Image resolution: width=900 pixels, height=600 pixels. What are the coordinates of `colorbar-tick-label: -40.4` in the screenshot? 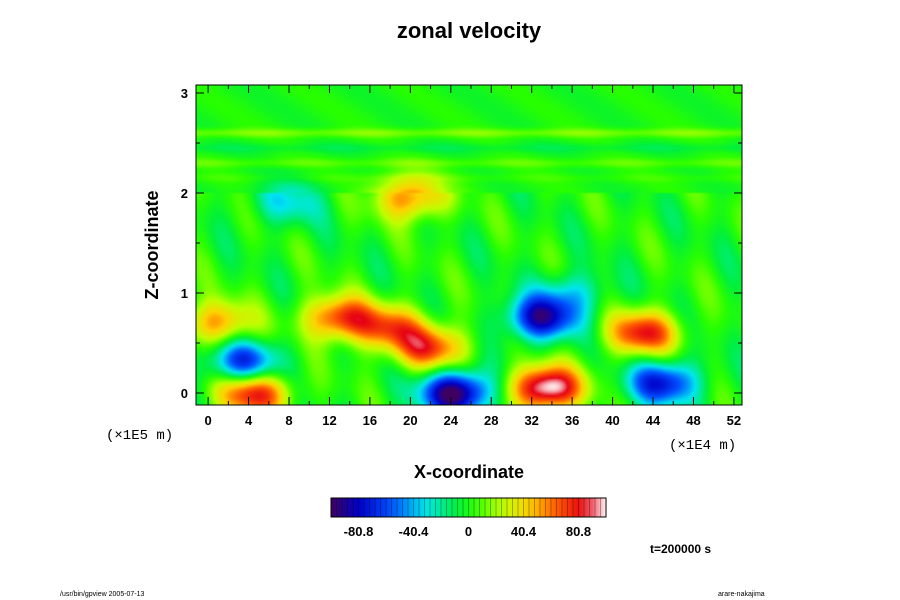 It's located at (414, 531).